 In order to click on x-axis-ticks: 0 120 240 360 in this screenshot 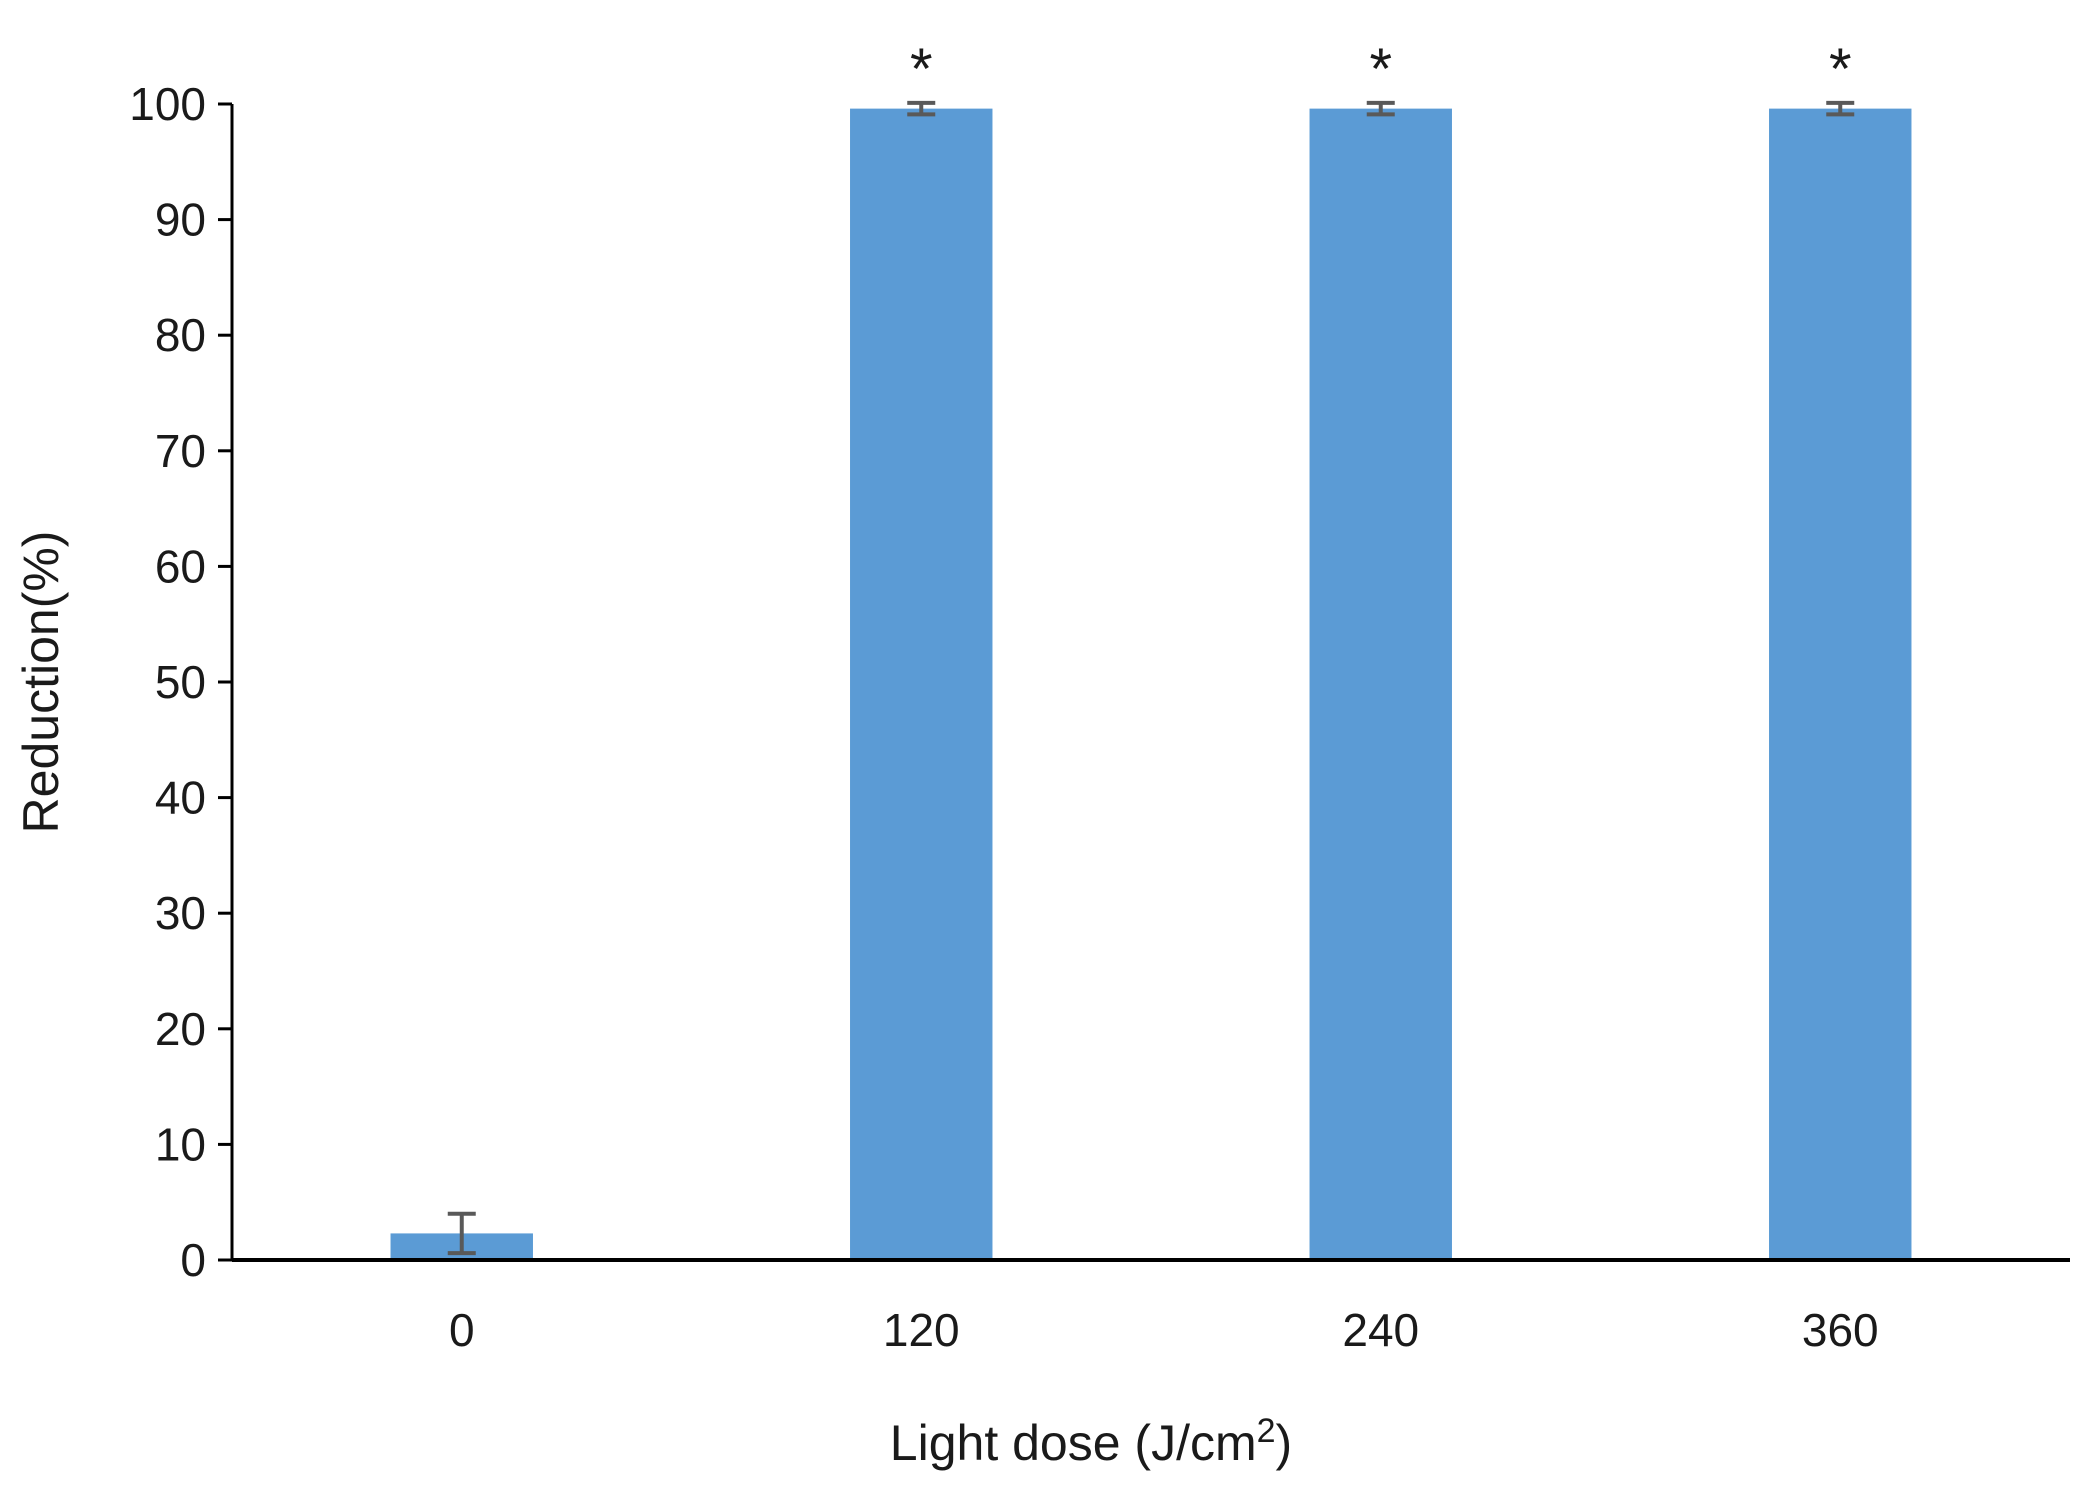, I will do `click(1164, 1330)`.